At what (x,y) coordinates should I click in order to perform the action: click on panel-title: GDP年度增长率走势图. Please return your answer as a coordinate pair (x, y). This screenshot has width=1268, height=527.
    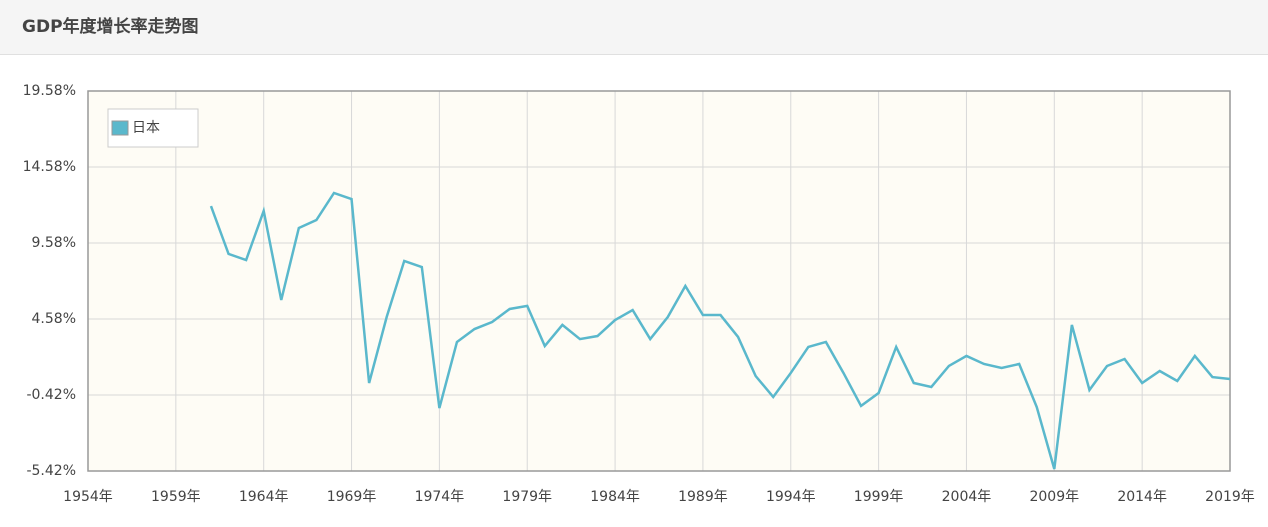
    Looking at the image, I should click on (634, 27).